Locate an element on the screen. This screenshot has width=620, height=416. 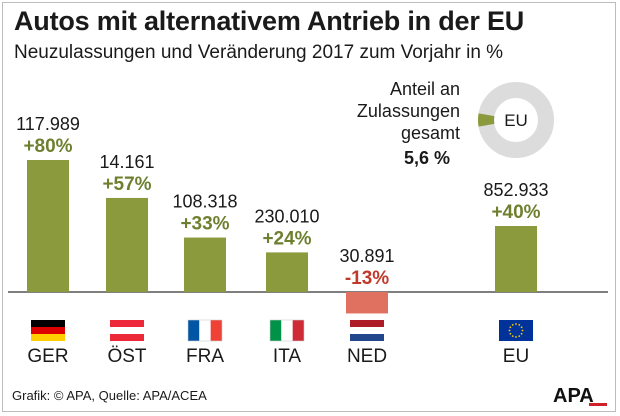
category-label: ÖST is located at coordinates (126, 356).